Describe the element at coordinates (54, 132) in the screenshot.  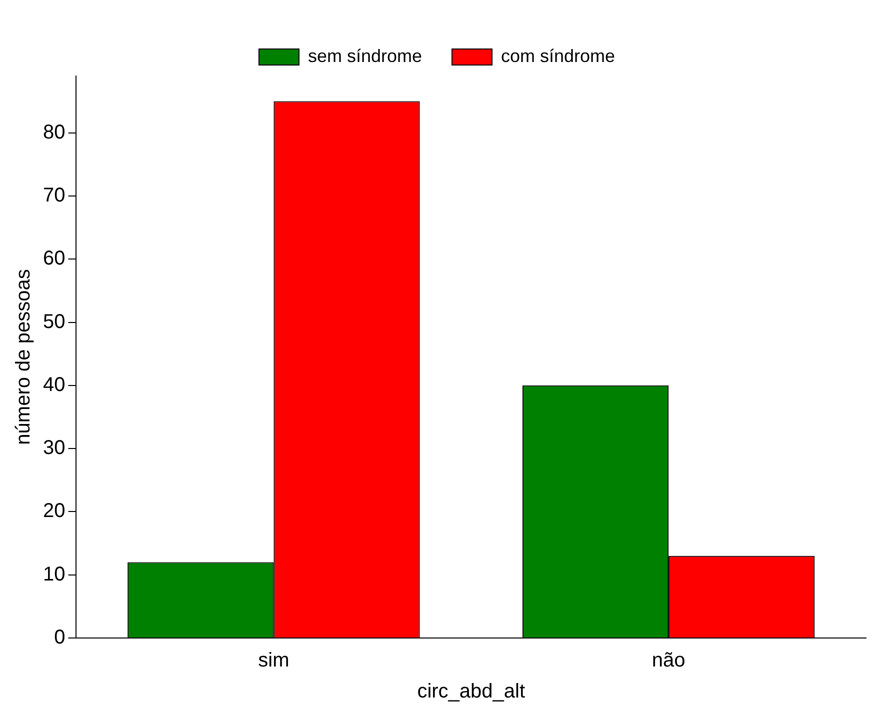
I see `y-tick-label: 80` at that location.